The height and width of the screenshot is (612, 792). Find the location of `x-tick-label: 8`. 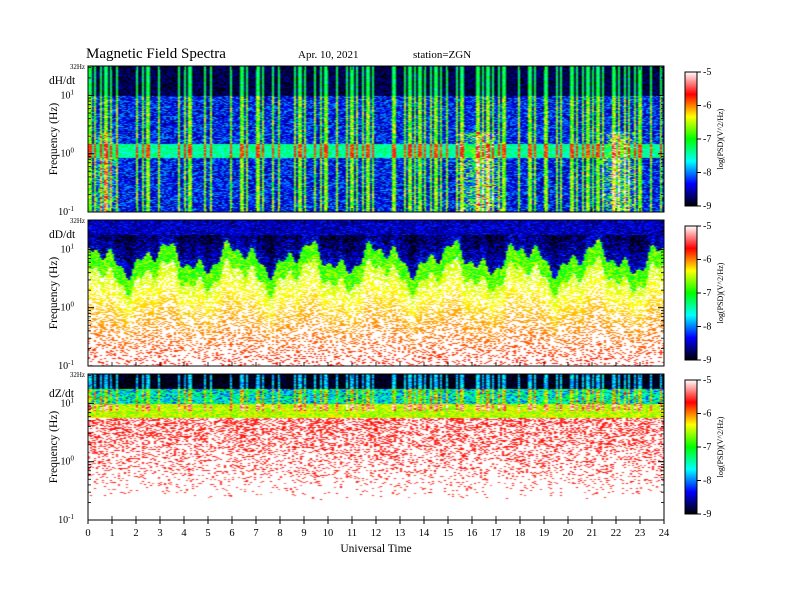

x-tick-label: 8 is located at coordinates (279, 533).